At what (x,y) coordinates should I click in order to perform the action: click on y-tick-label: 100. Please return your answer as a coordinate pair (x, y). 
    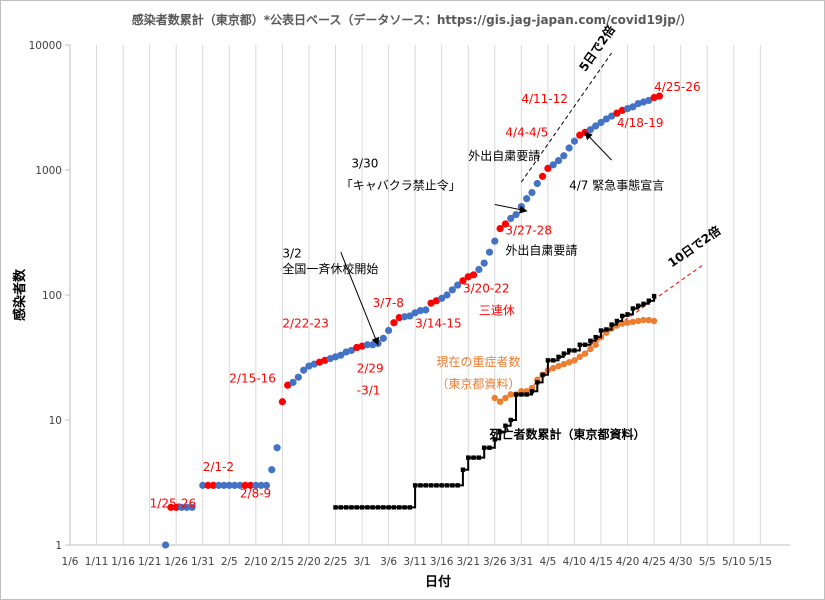
    Looking at the image, I should click on (52, 296).